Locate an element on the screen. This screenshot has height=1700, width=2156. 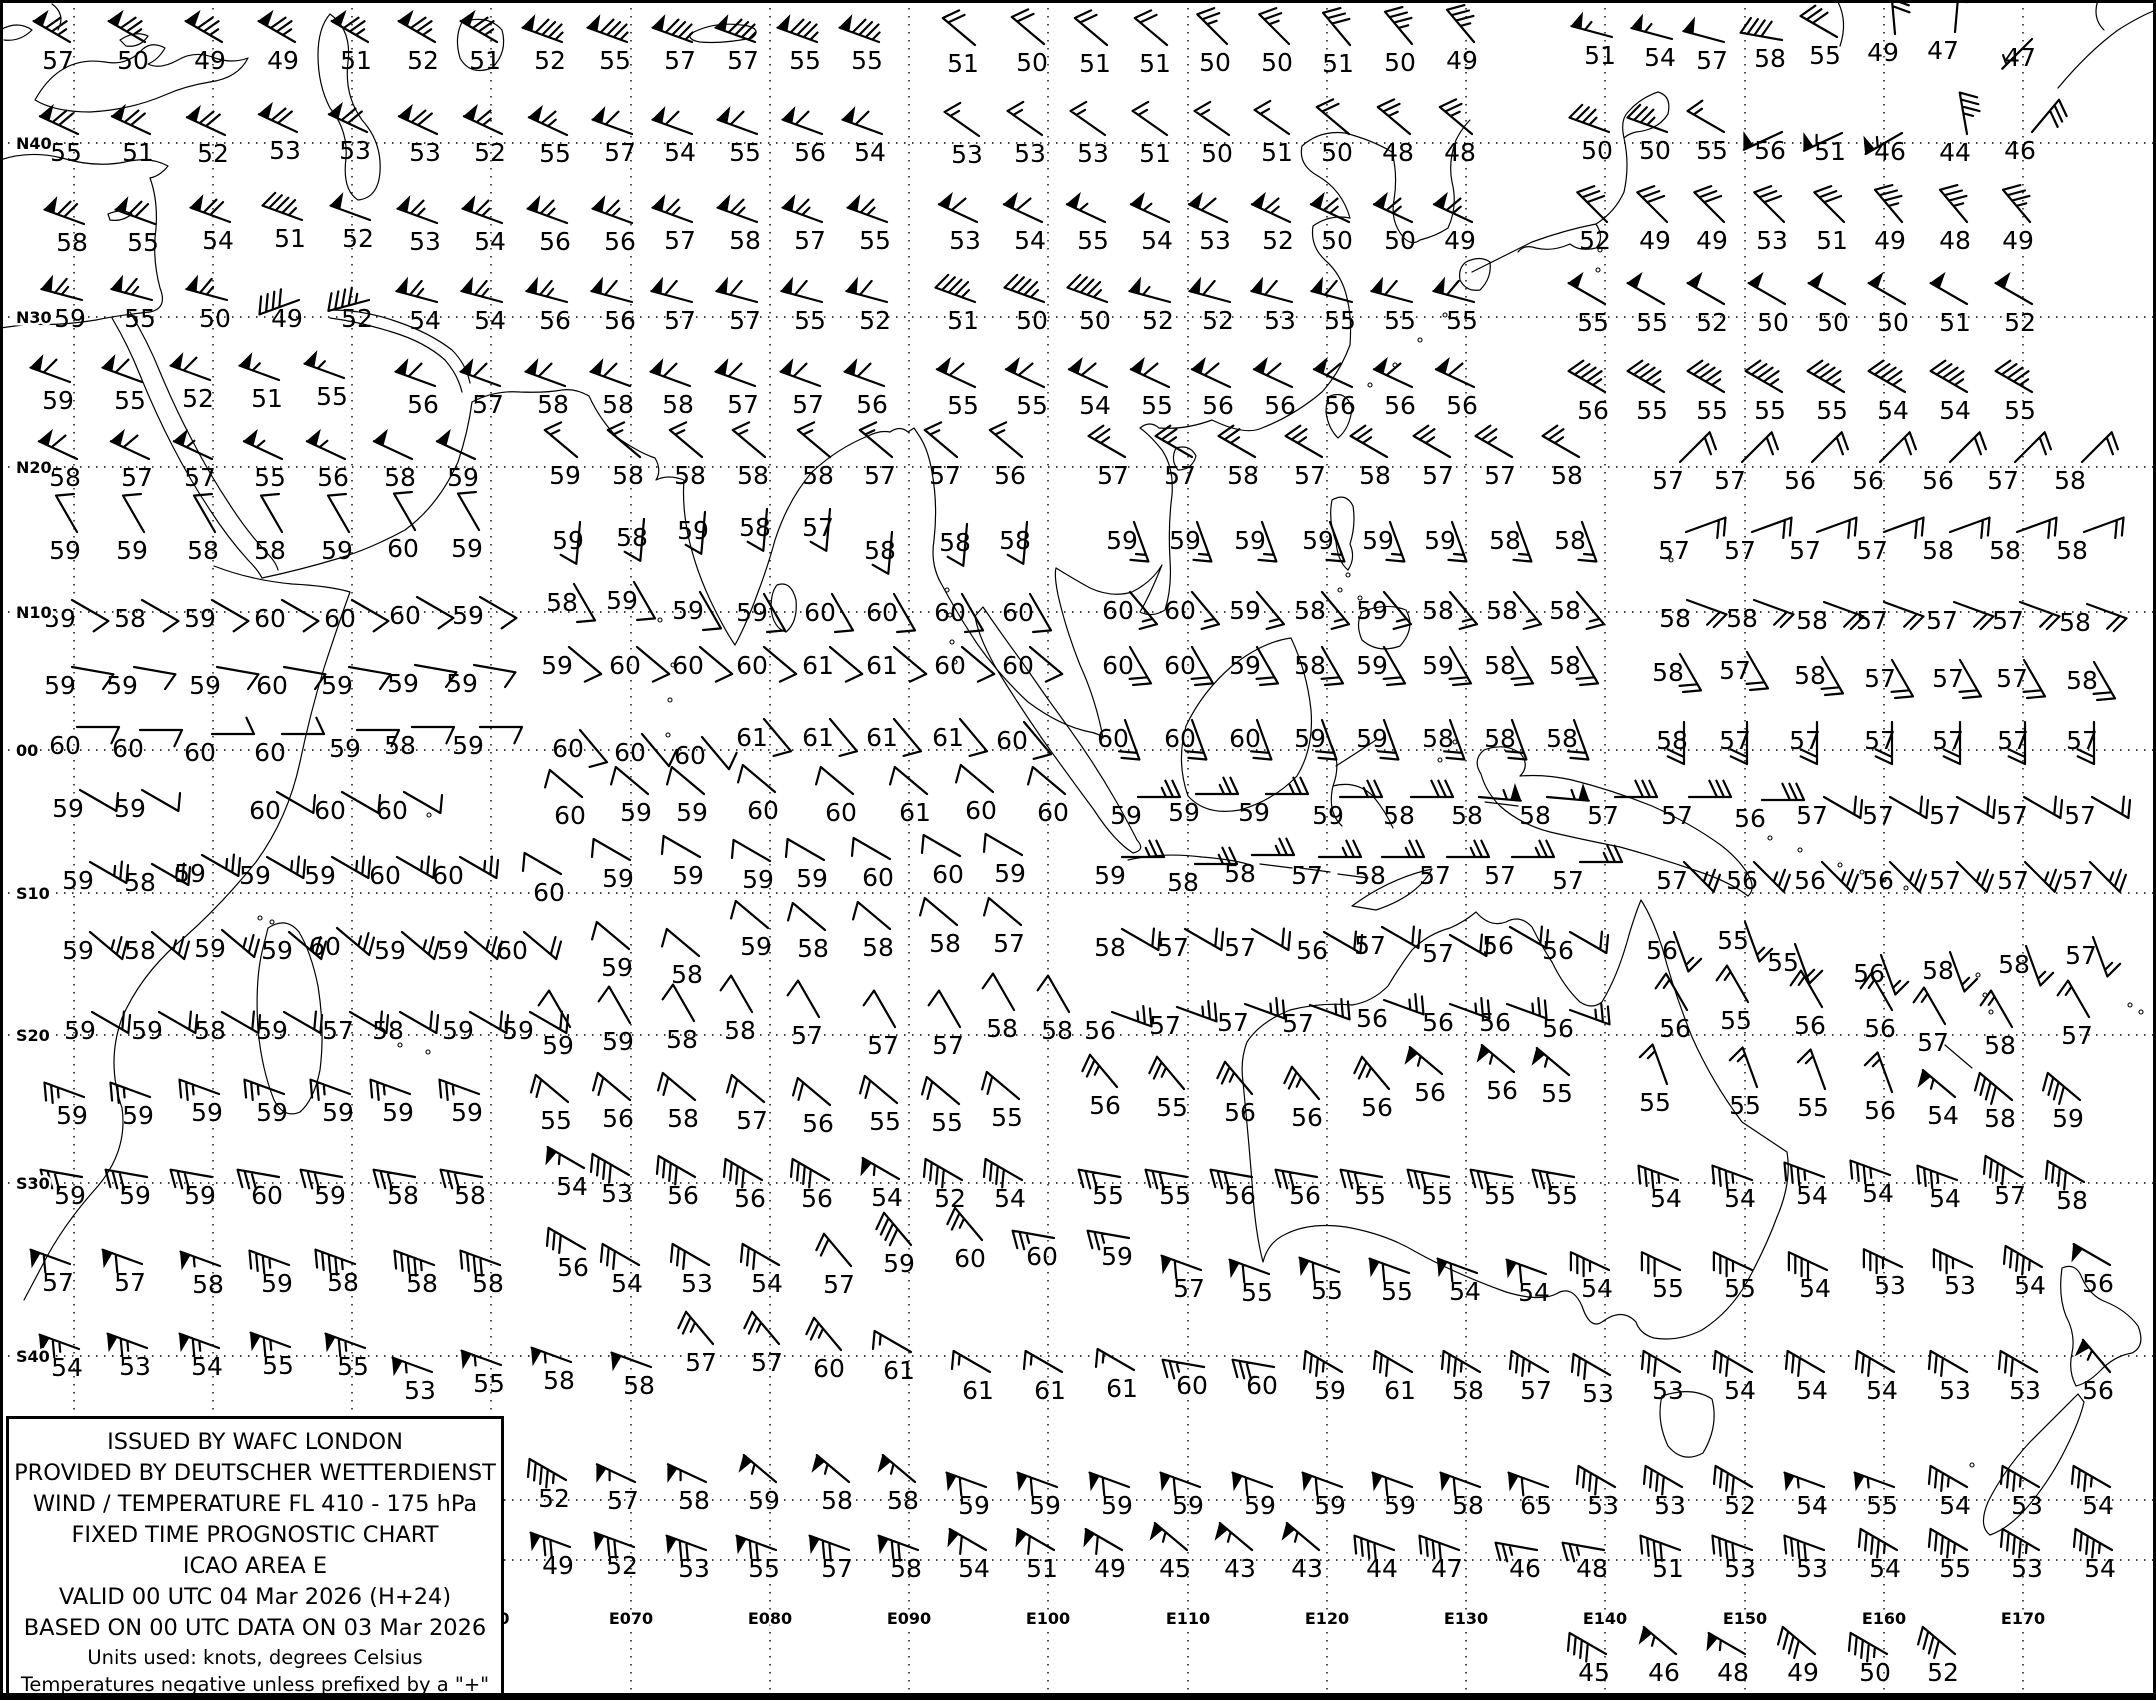
coastline-black-sea is located at coordinates (141, 78).